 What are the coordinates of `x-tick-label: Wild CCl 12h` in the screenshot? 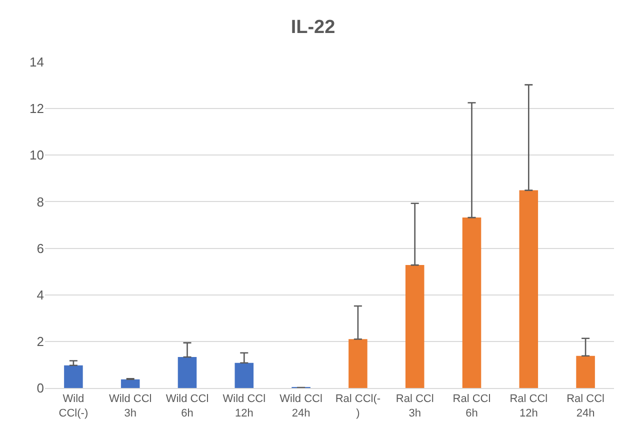 It's located at (244, 406).